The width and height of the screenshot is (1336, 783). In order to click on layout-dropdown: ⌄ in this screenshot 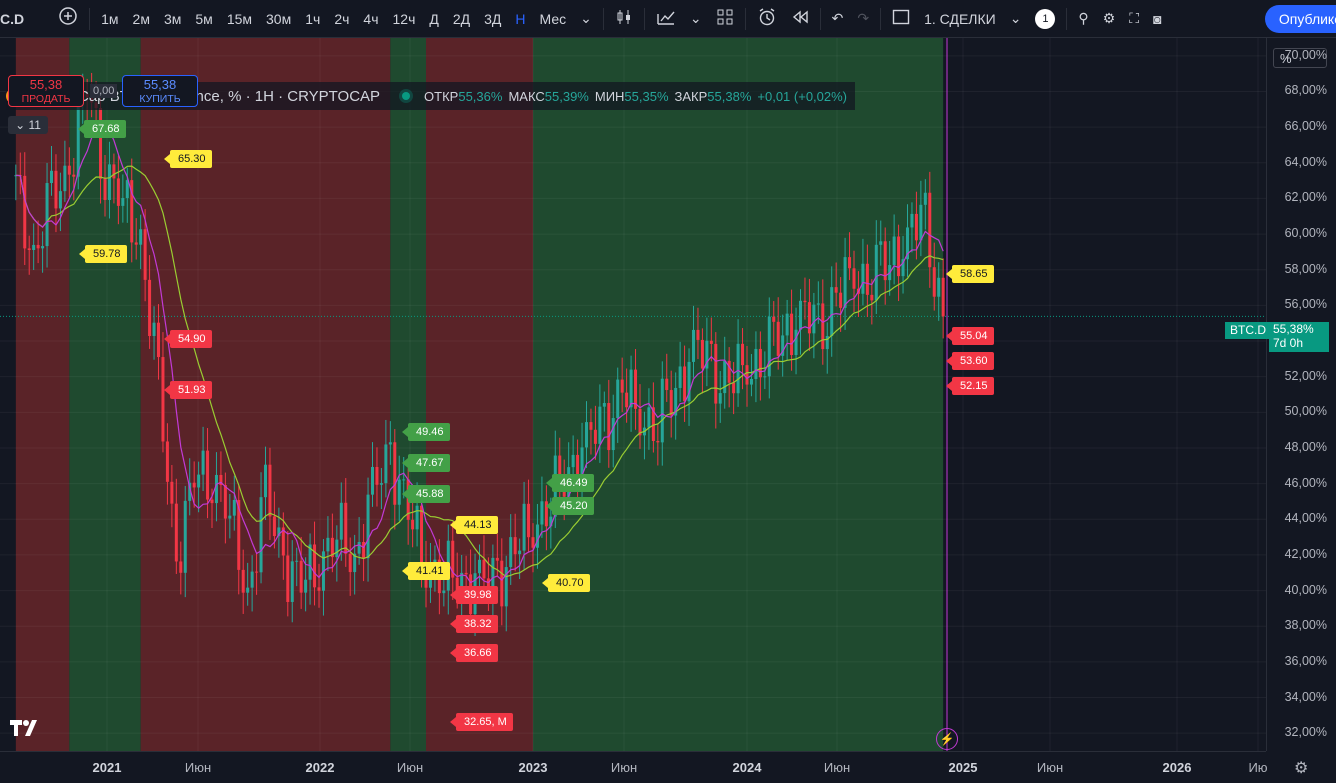, I will do `click(1016, 18)`.